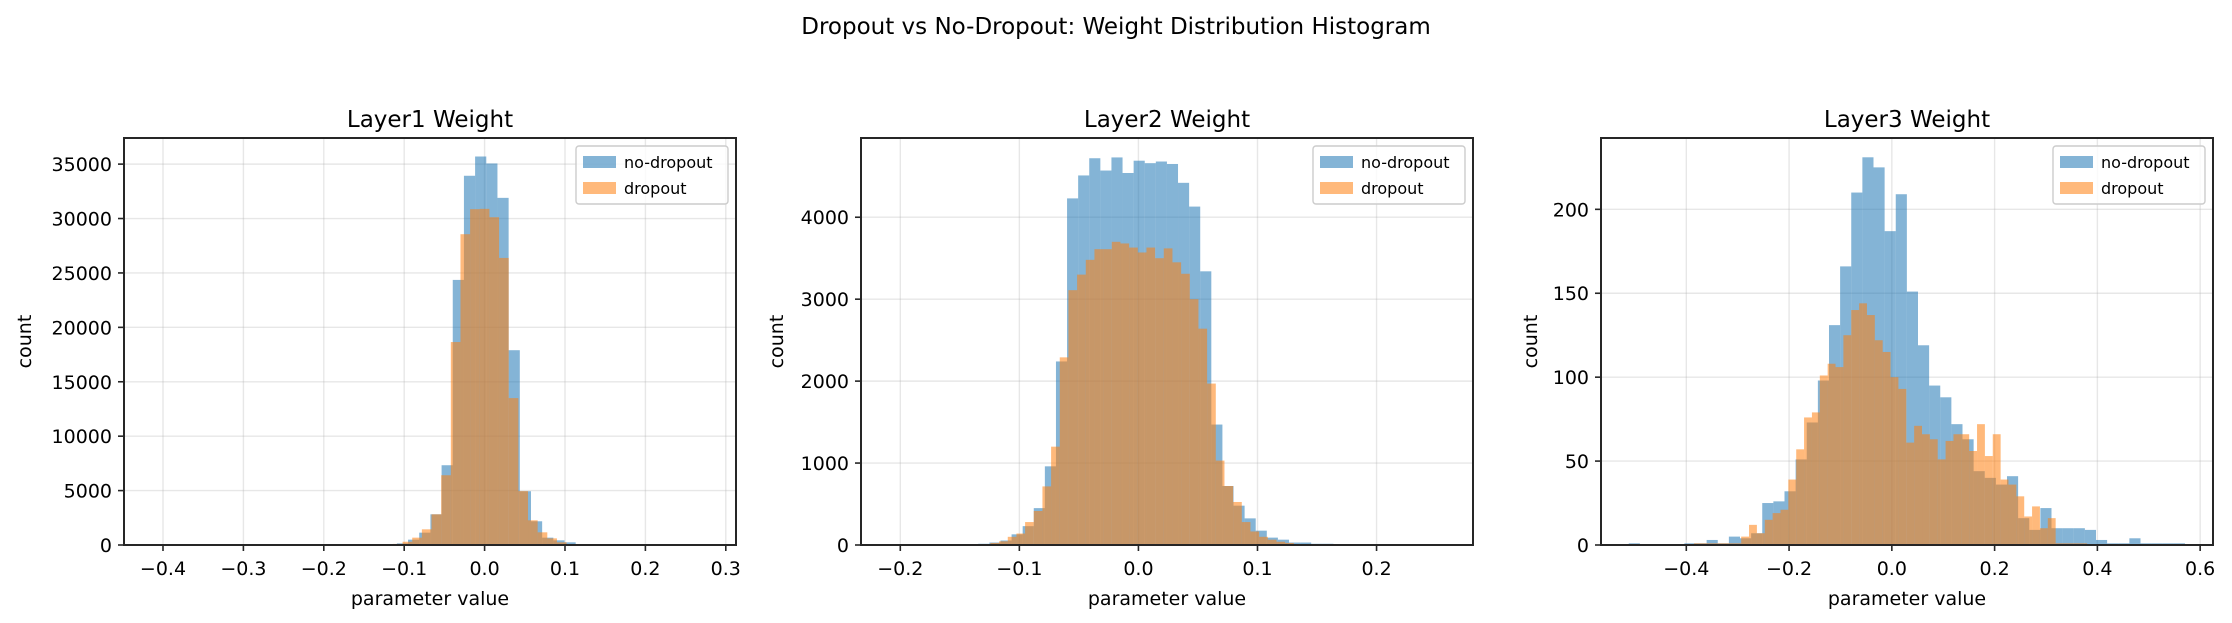 The height and width of the screenshot is (623, 2232). What do you see at coordinates (2132, 188) in the screenshot?
I see `legend-label-dropout: dropout` at bounding box center [2132, 188].